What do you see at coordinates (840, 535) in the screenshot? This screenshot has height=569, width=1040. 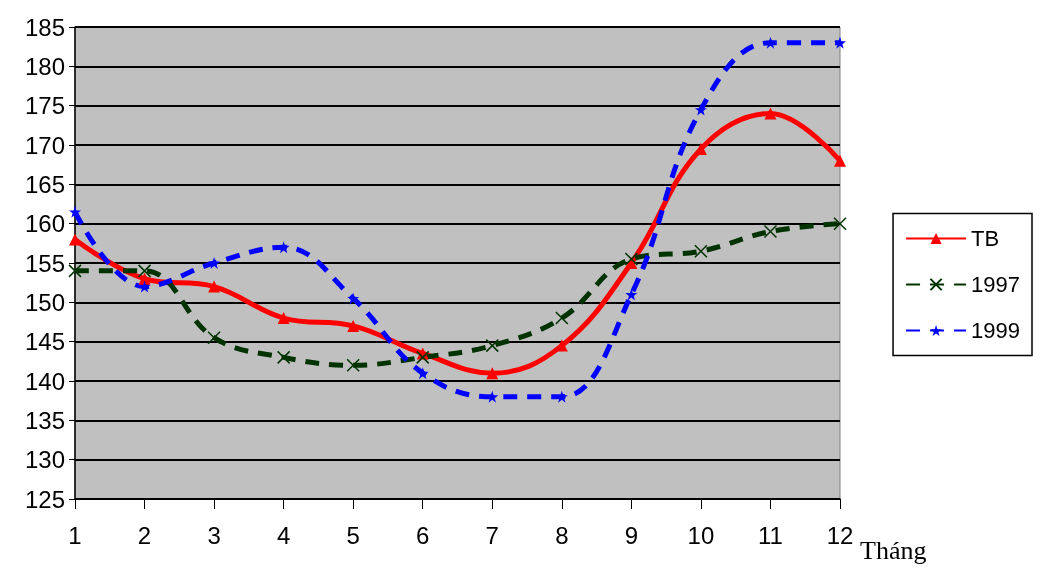 I see `x-tick-label: 12` at bounding box center [840, 535].